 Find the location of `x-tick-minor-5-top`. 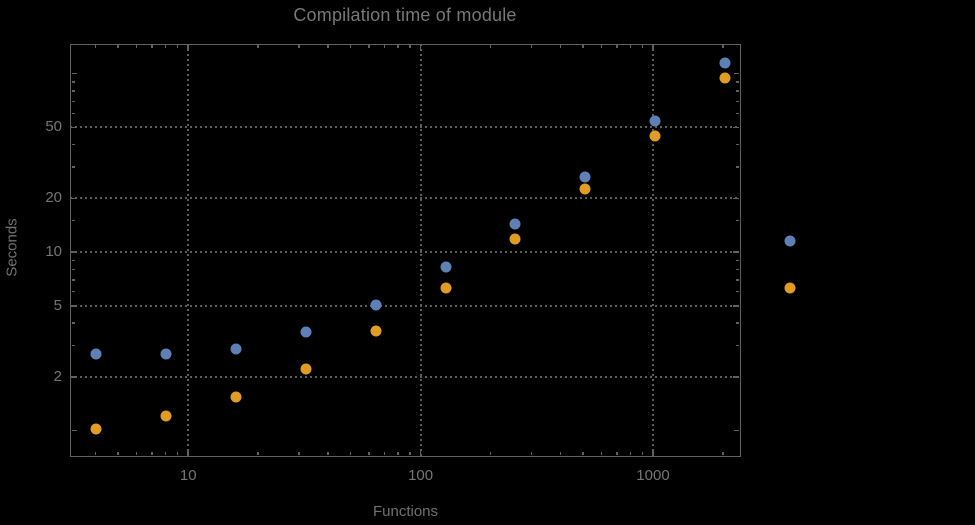

x-tick-minor-5-top is located at coordinates (118, 47).